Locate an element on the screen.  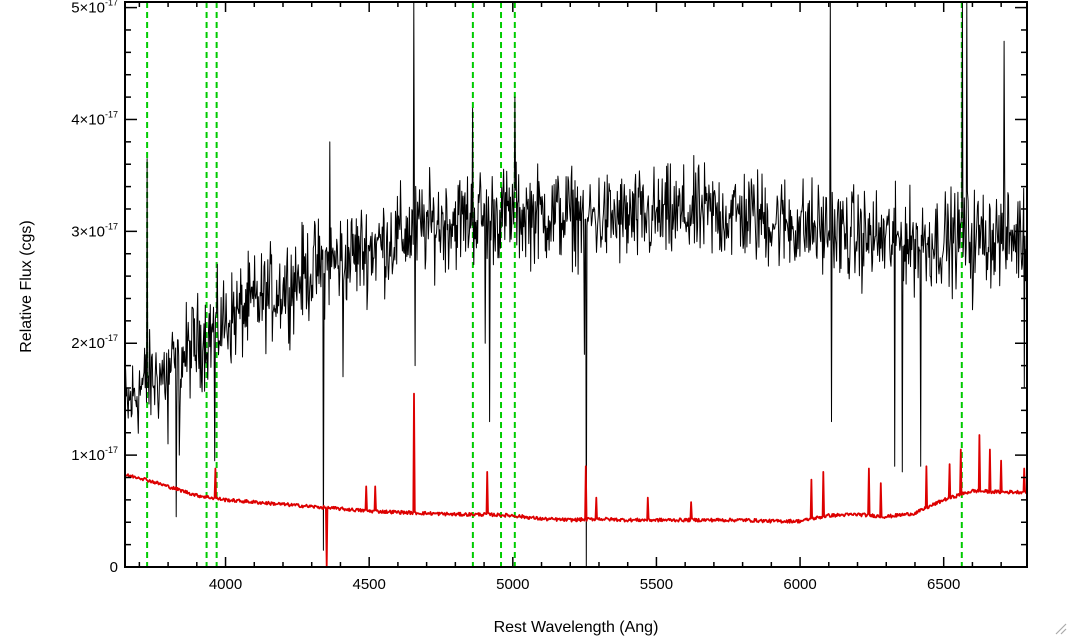
x-tick-label: 6000 is located at coordinates (799, 584).